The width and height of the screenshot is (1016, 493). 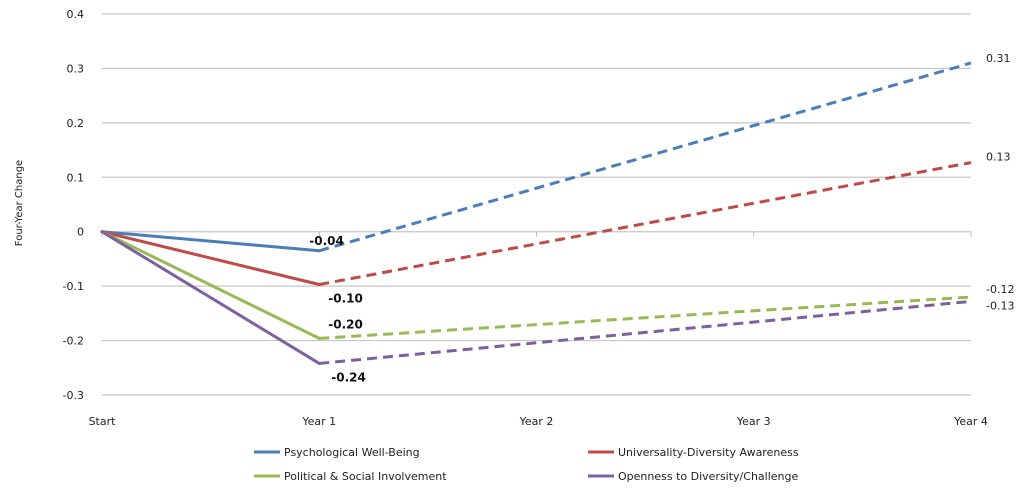 I want to click on y-tick-label: -0.3, so click(x=73, y=395).